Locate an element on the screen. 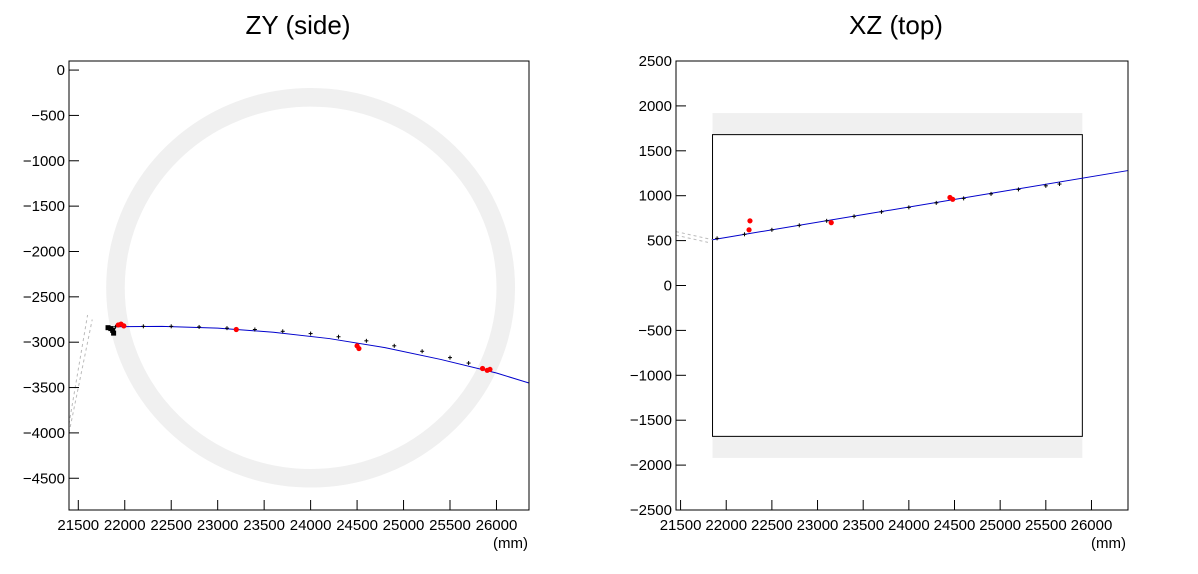 The image size is (1198, 574). xz-y-tick-label: 2500 is located at coordinates (655, 61).